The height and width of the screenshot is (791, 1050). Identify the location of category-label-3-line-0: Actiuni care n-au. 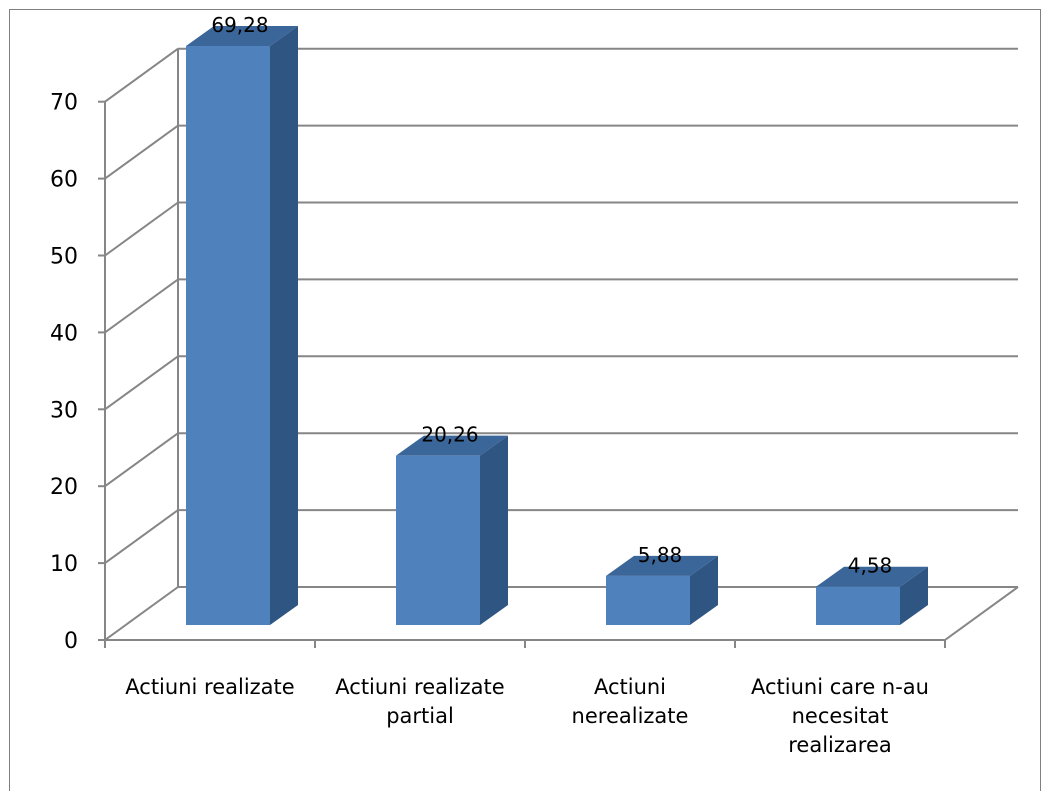
(840, 687).